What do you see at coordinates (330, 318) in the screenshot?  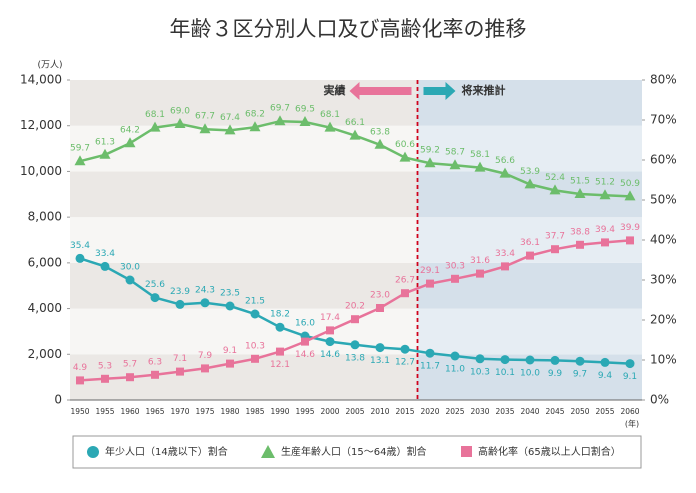 I see `value-label: 17.4` at bounding box center [330, 318].